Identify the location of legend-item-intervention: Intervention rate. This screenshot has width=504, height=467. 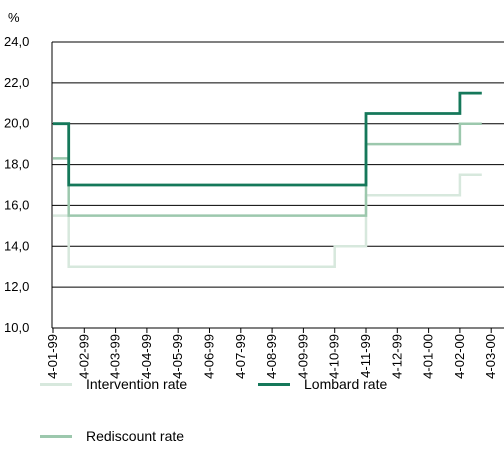
(113, 384).